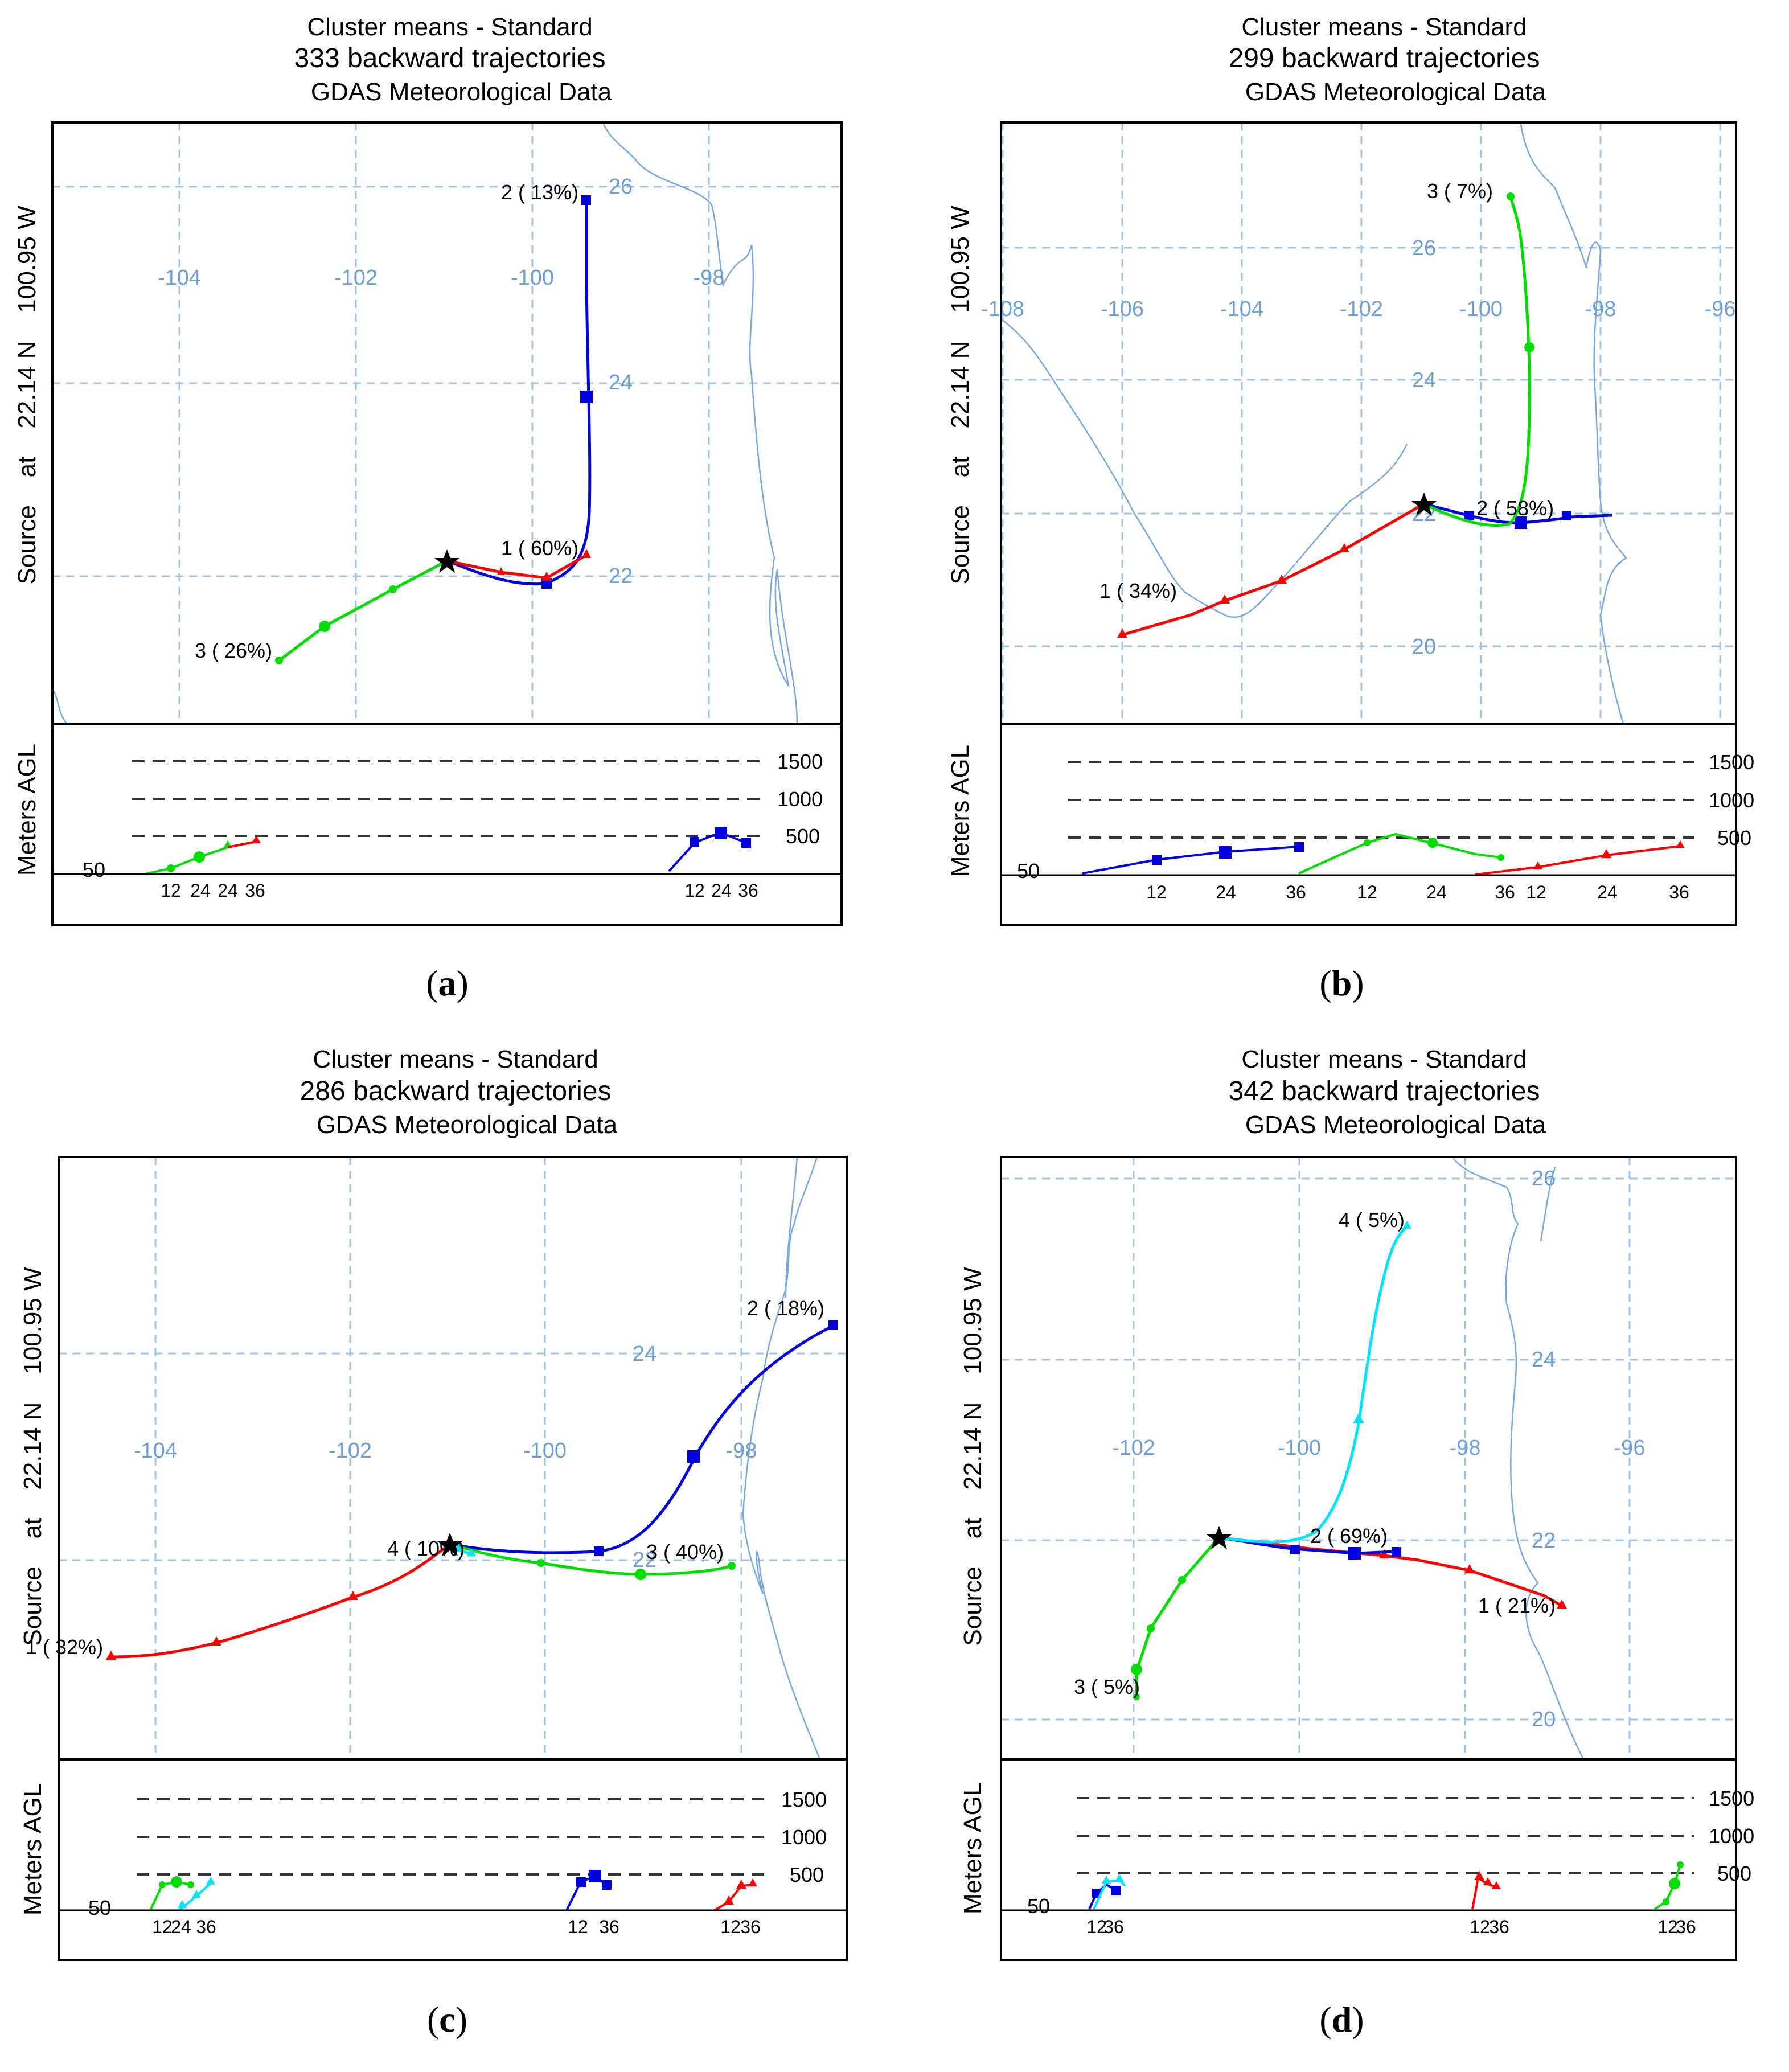 Image resolution: width=1789 pixels, height=2072 pixels. I want to click on panel-a-coastline-west, so click(59, 706).